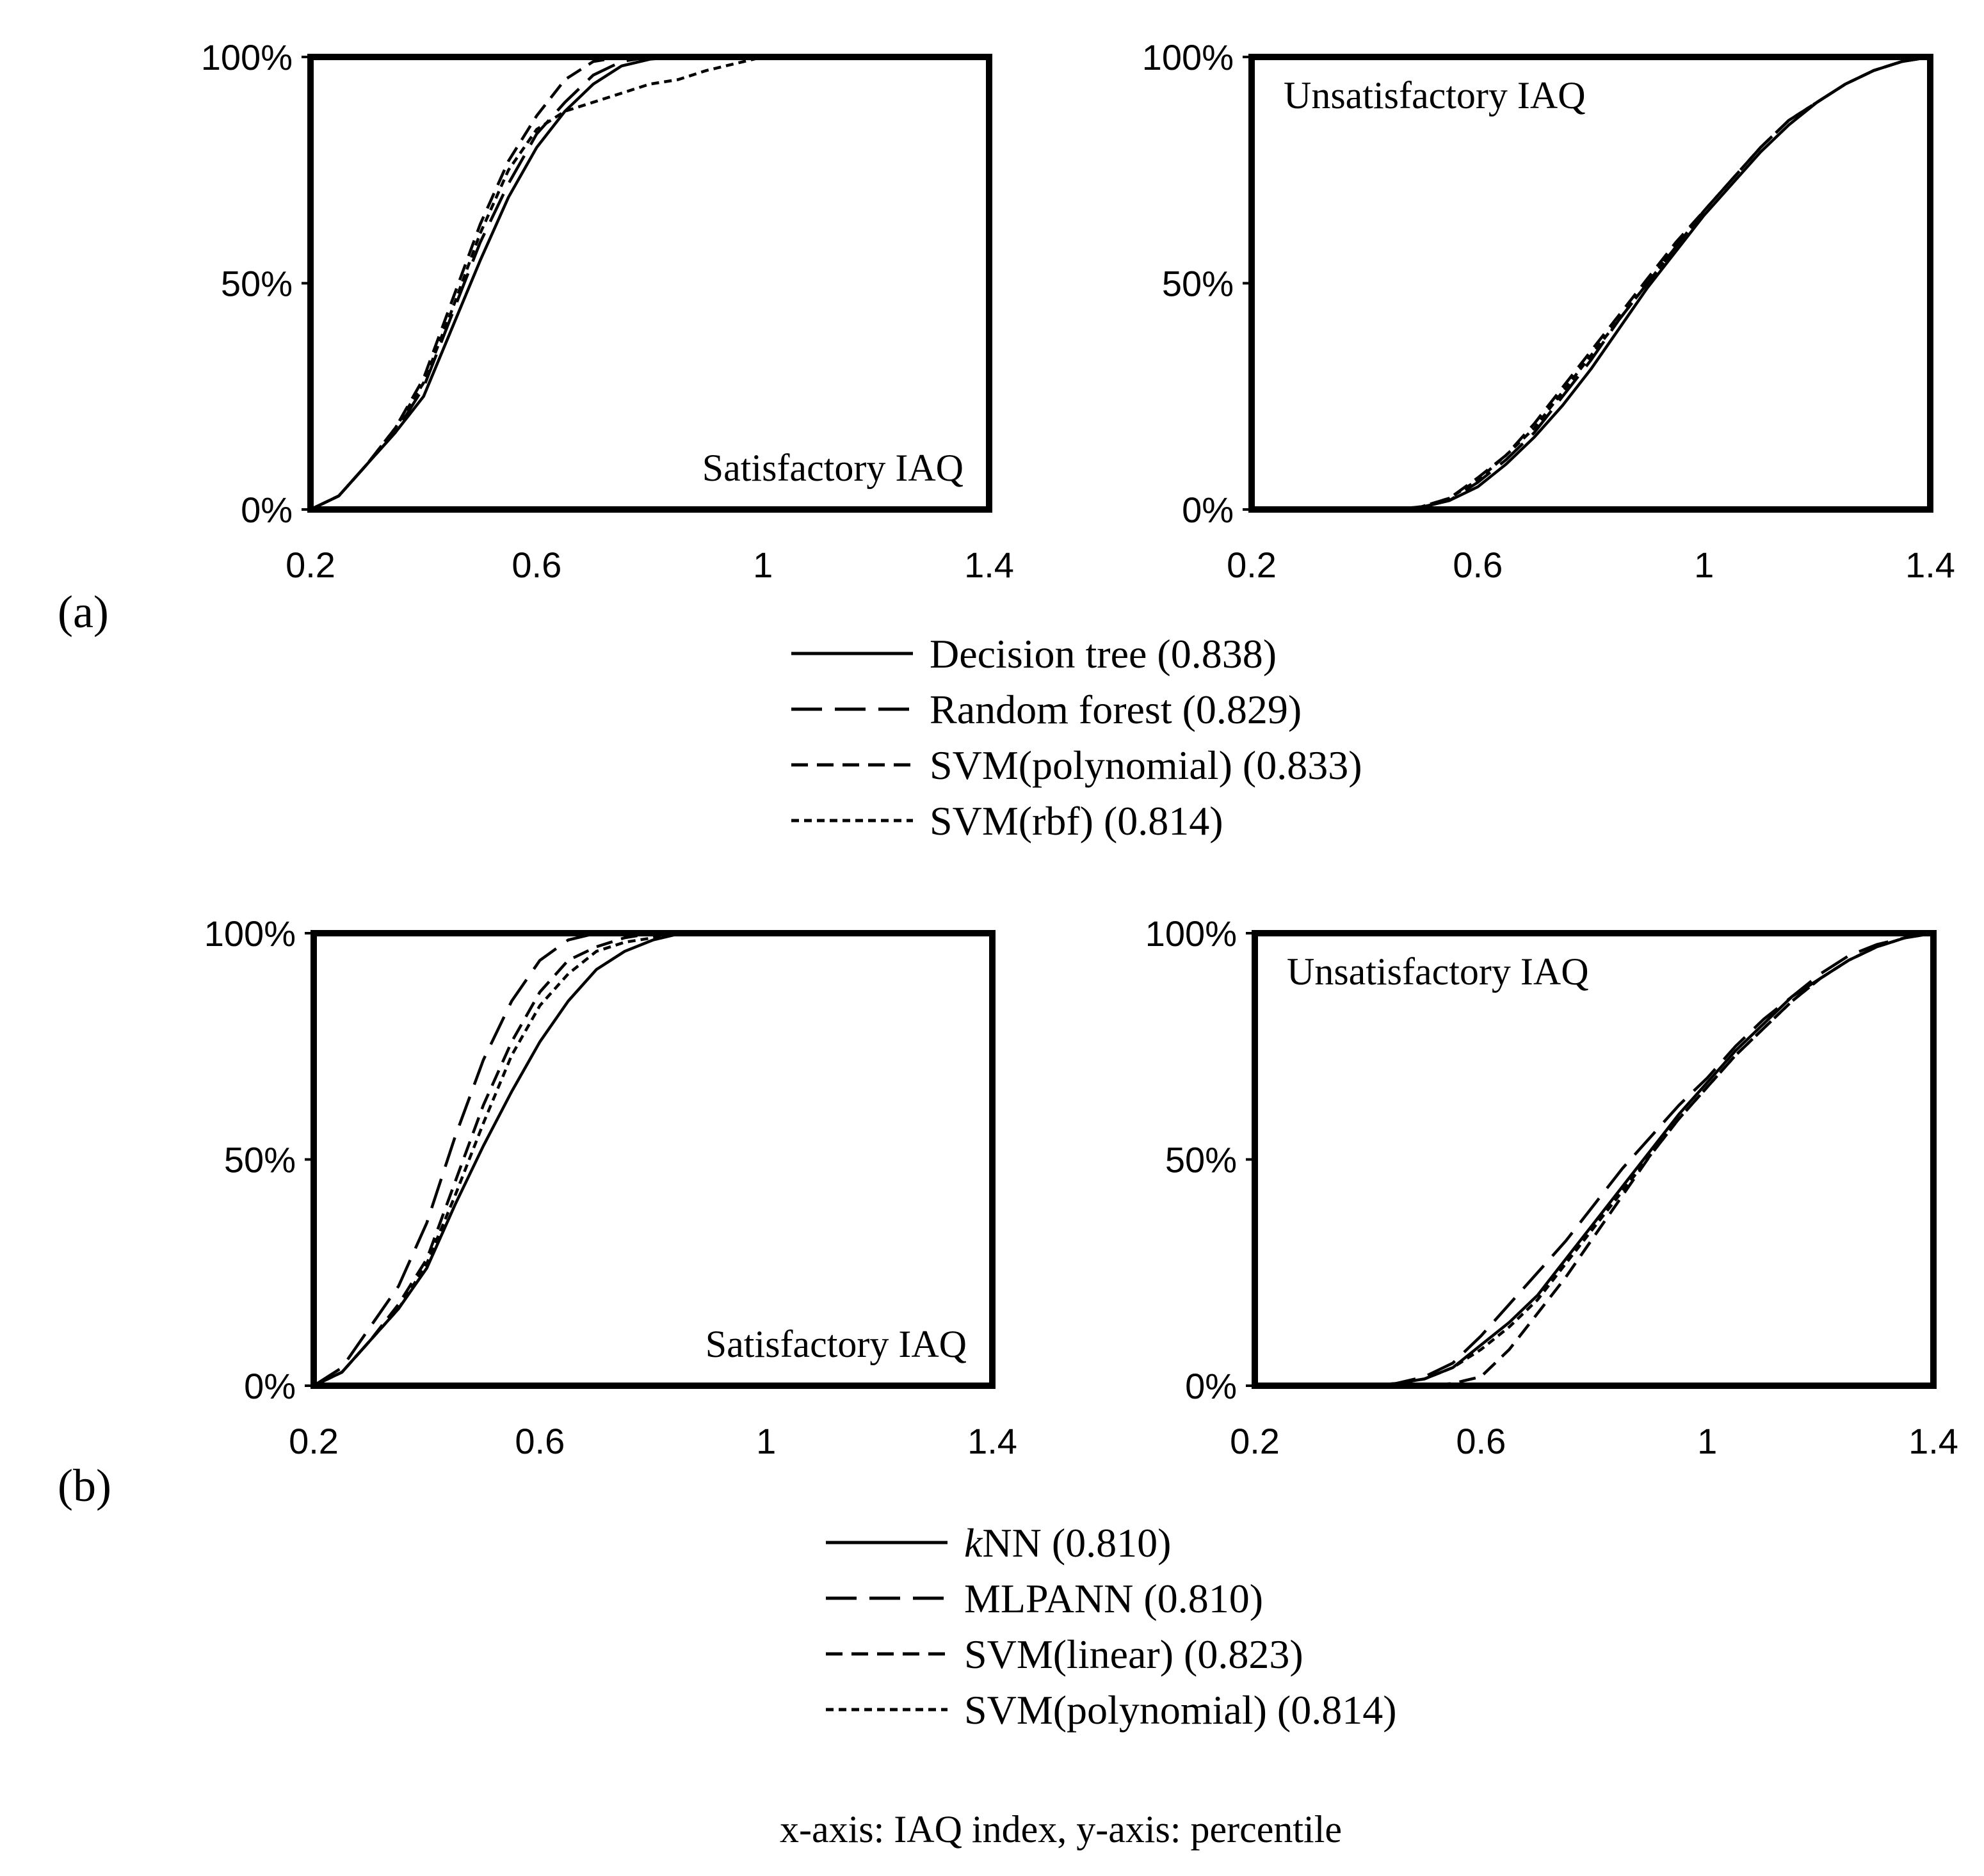  I want to click on chart-panel-b-unsatisfactory: 0% 50% 100% 0.2 0.6 1 1.4 Unsatisfactory IAQ, so click(1551, 1187).